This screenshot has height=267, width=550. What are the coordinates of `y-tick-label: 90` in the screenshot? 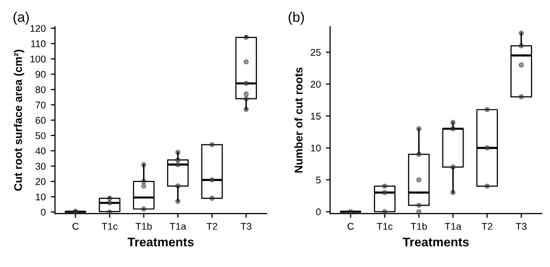 It's located at (41, 74).